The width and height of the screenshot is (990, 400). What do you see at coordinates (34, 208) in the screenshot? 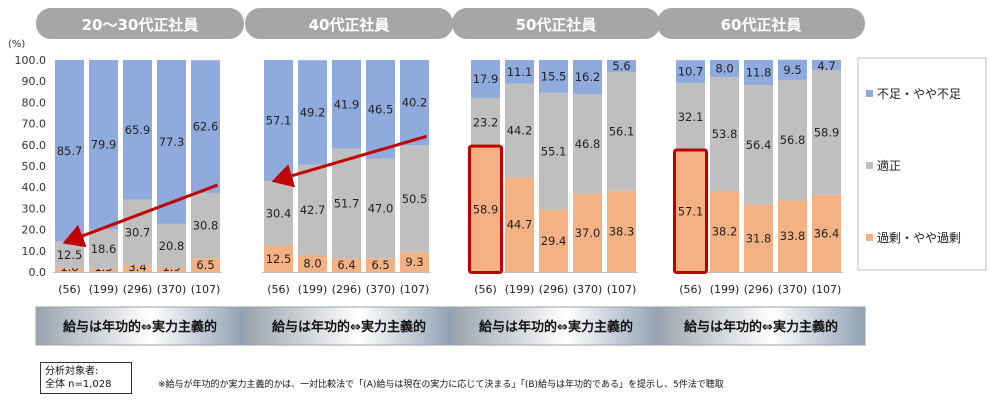
I see `y-tick-label: 30.0` at bounding box center [34, 208].